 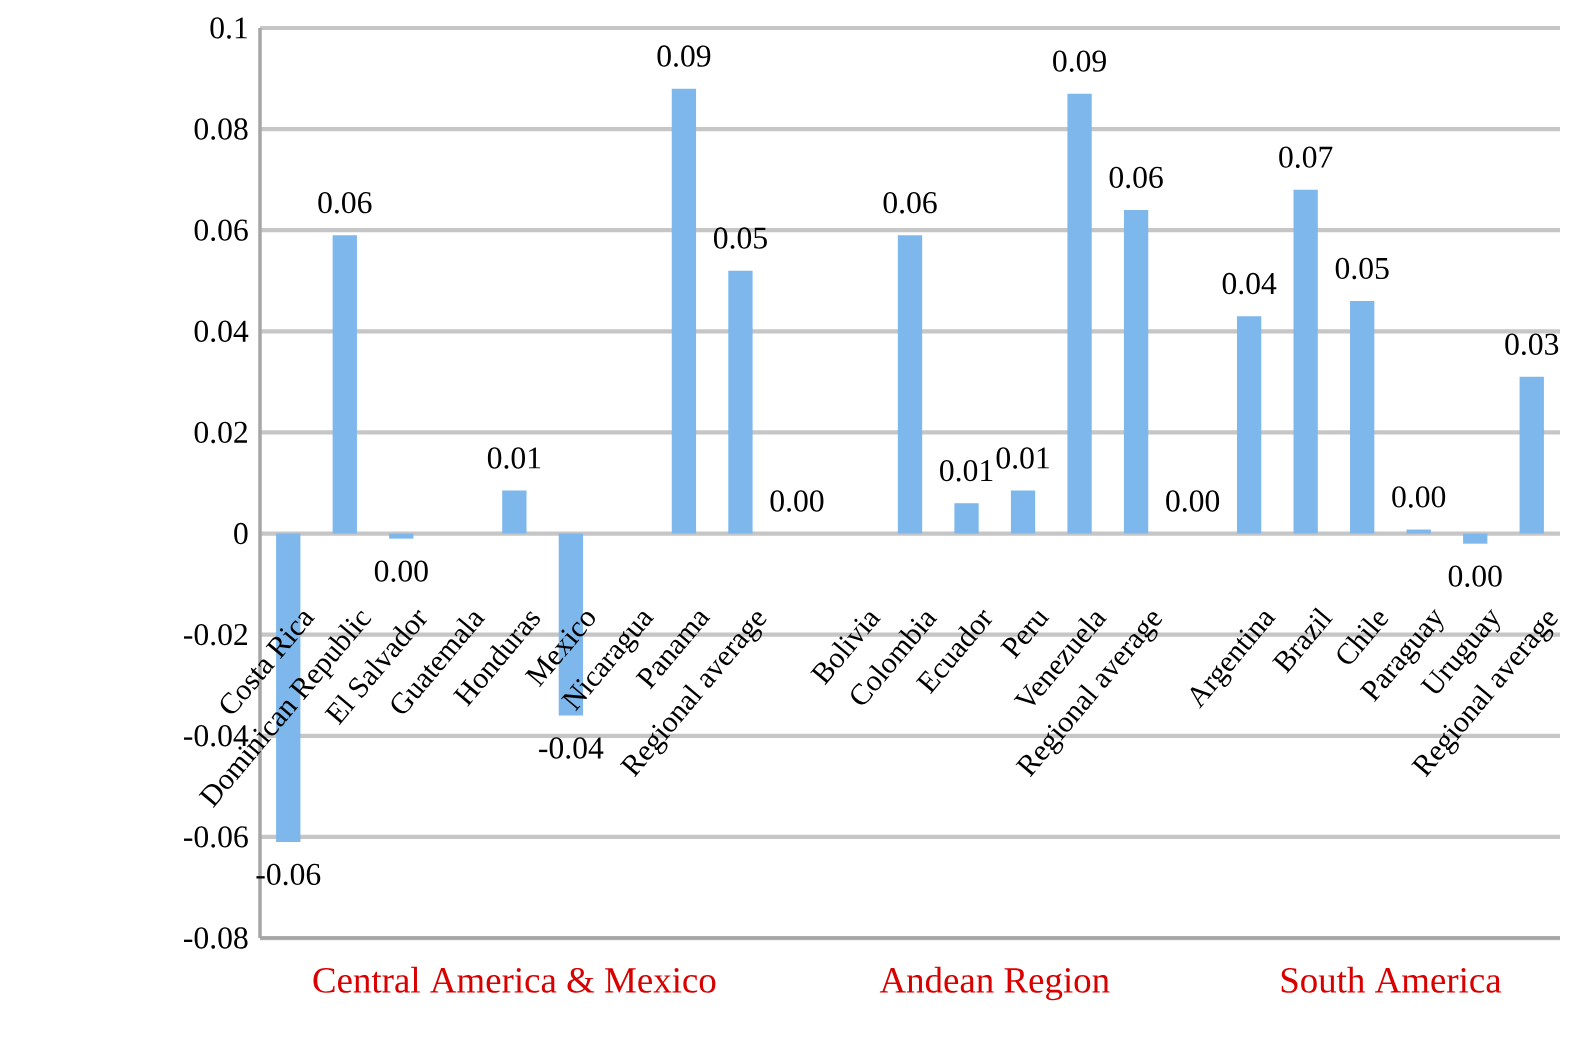 I want to click on y-tick-label: 0.06, so click(x=221, y=230).